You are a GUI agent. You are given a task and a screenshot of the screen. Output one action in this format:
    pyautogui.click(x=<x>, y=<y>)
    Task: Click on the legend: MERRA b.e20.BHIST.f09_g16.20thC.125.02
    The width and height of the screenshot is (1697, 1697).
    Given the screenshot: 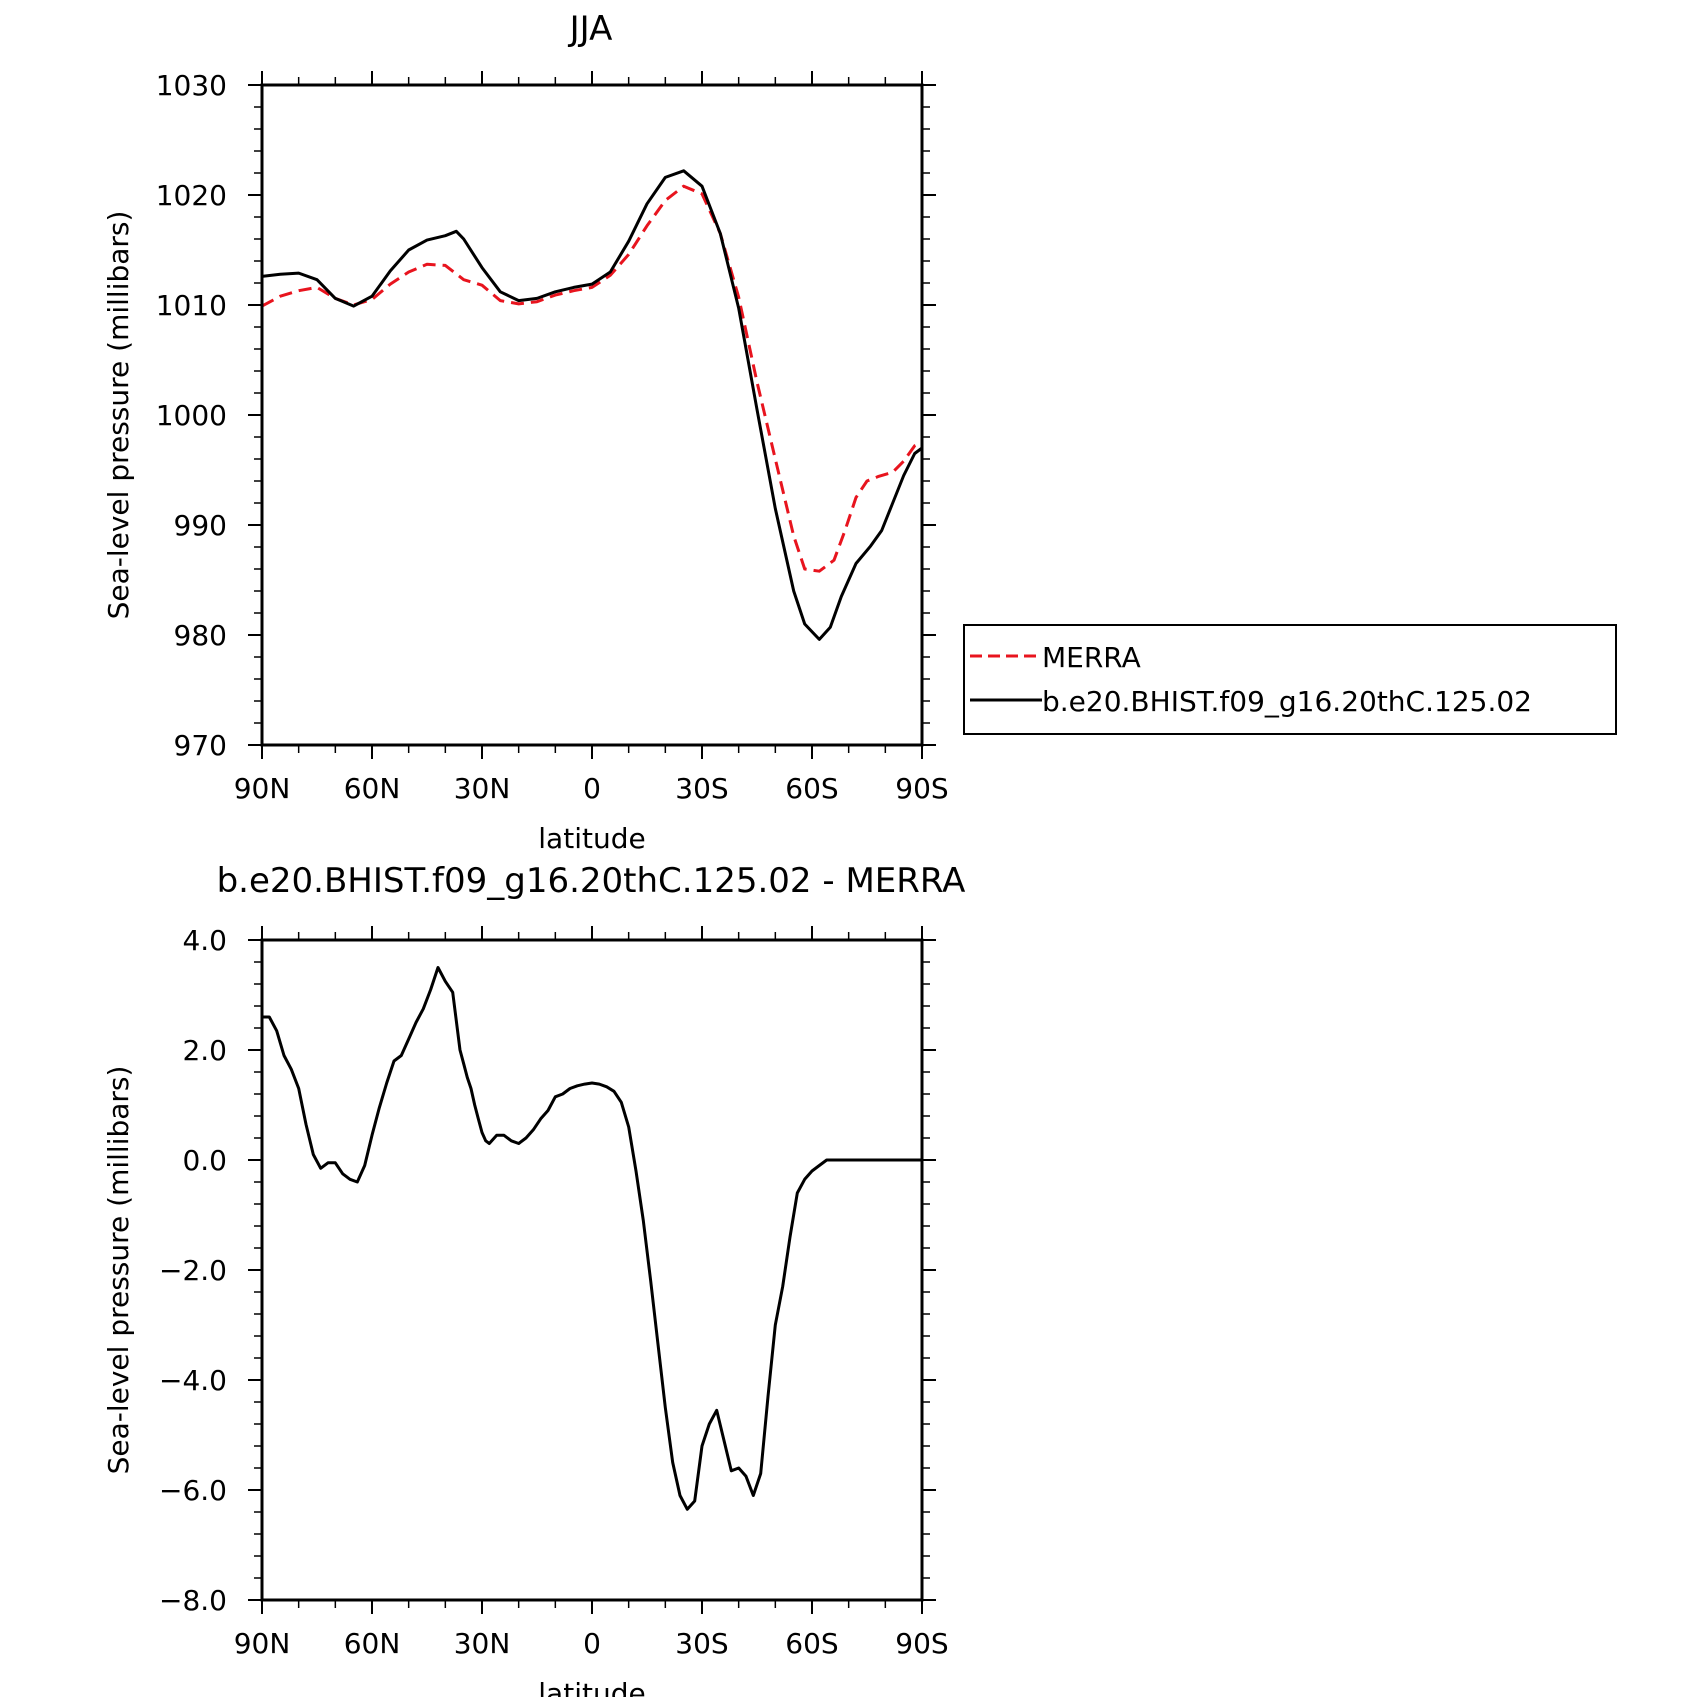 What is the action you would take?
    pyautogui.click(x=1290, y=679)
    